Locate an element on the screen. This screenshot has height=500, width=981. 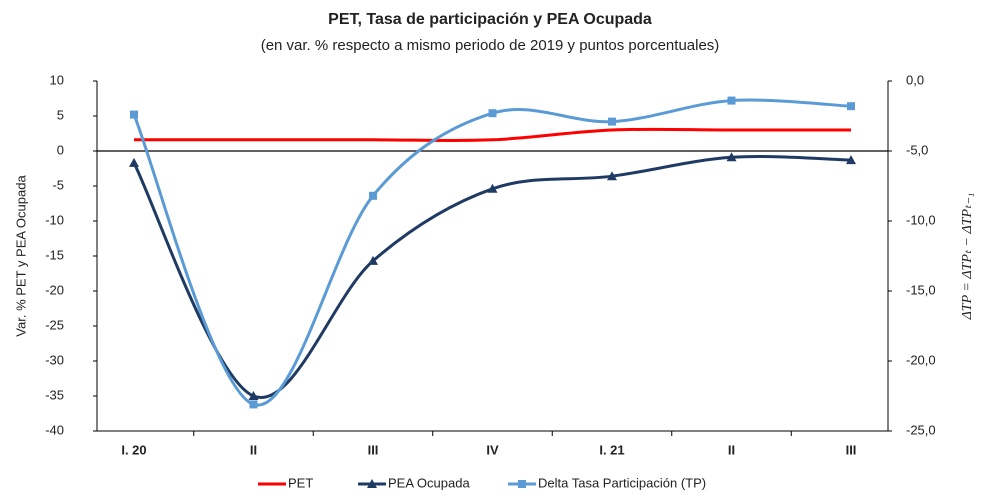
series-line is located at coordinates (492, 135).